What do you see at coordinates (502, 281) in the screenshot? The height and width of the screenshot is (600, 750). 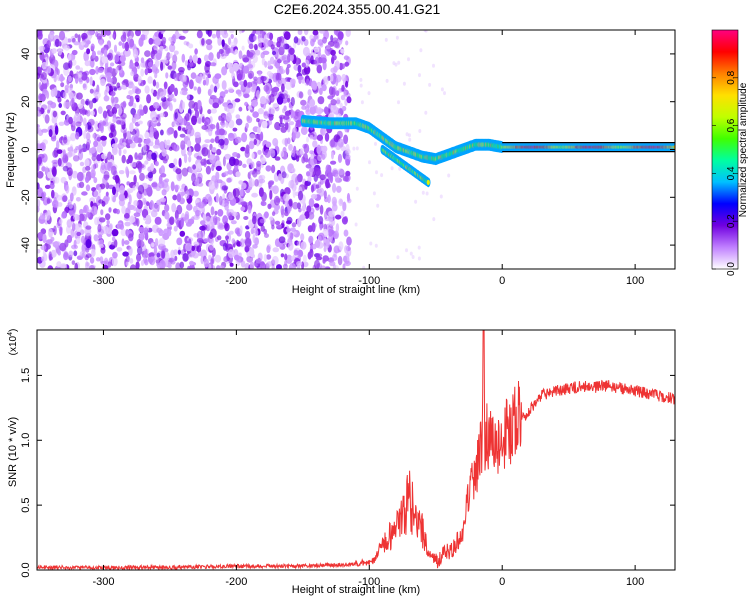 I see `x-tick-label: 0` at bounding box center [502, 281].